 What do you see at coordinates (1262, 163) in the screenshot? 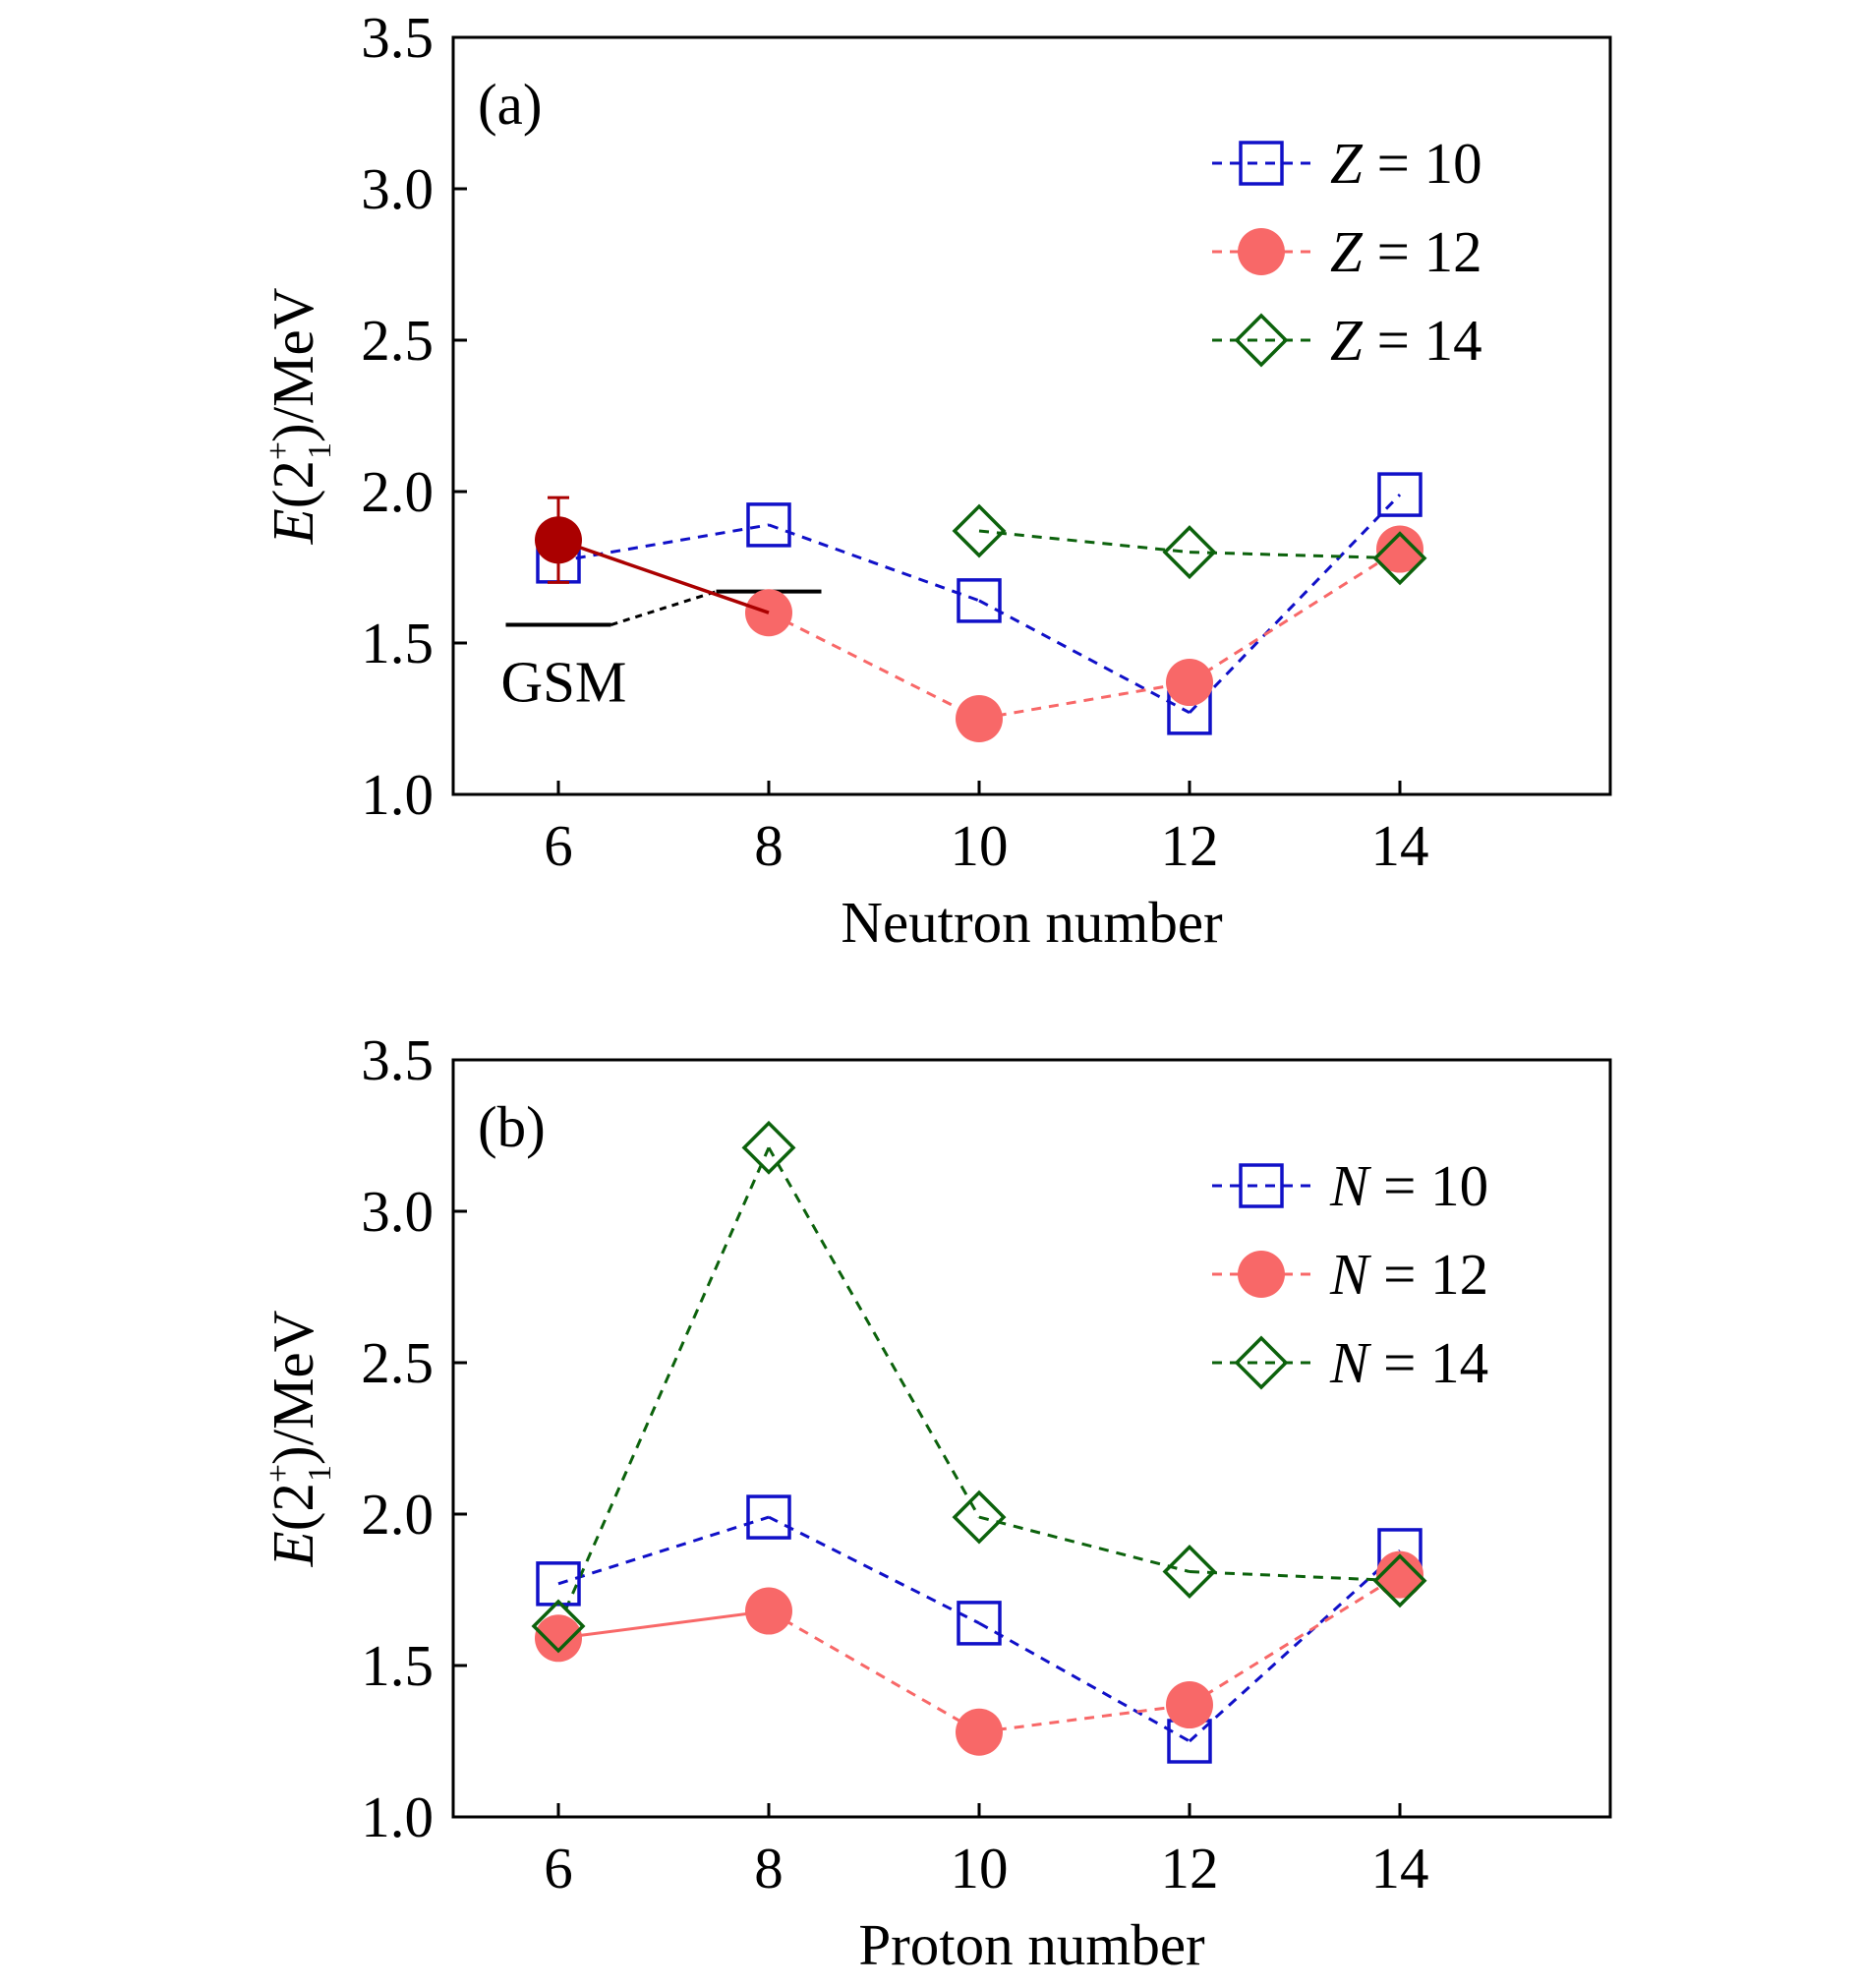
I see `legend-marker-square` at bounding box center [1262, 163].